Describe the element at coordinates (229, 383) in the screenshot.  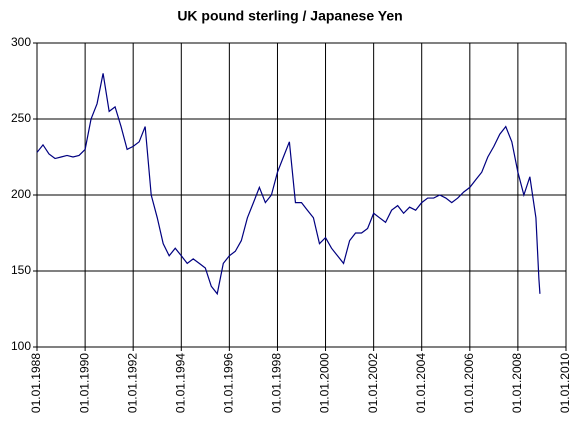
I see `x-tick-label: 01.01.1996` at that location.